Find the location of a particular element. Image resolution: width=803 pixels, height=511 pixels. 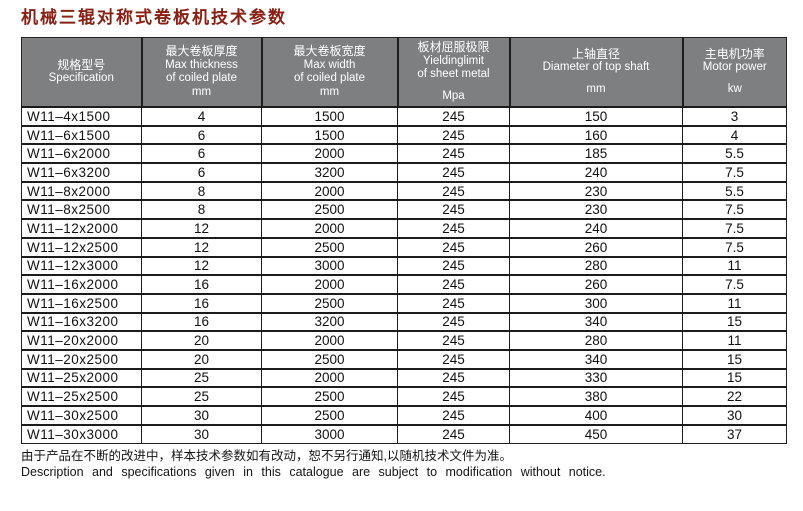

table-row: W11–8x2000 8 2000 245 230 5.5 is located at coordinates (404, 191).